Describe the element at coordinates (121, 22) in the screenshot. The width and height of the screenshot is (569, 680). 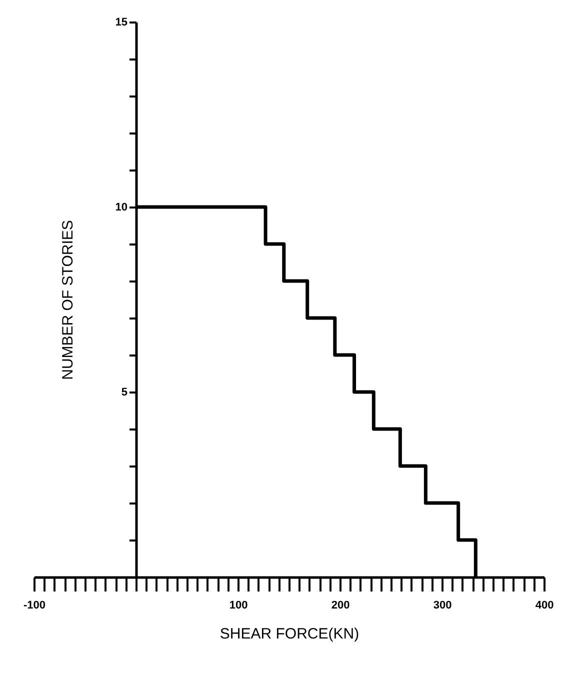
I see `y-tick-label: 15` at that location.